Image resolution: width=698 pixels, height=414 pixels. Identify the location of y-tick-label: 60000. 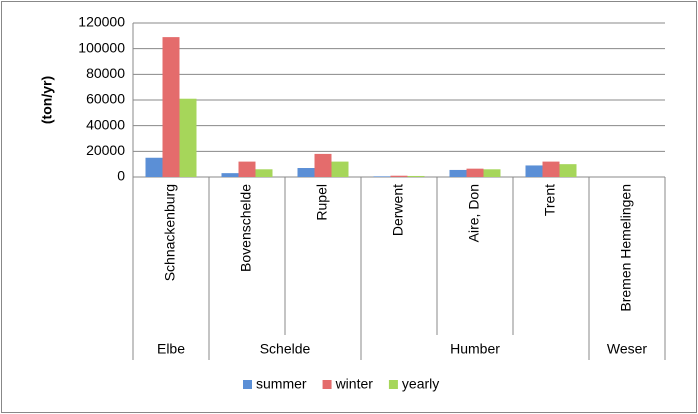
(105, 99).